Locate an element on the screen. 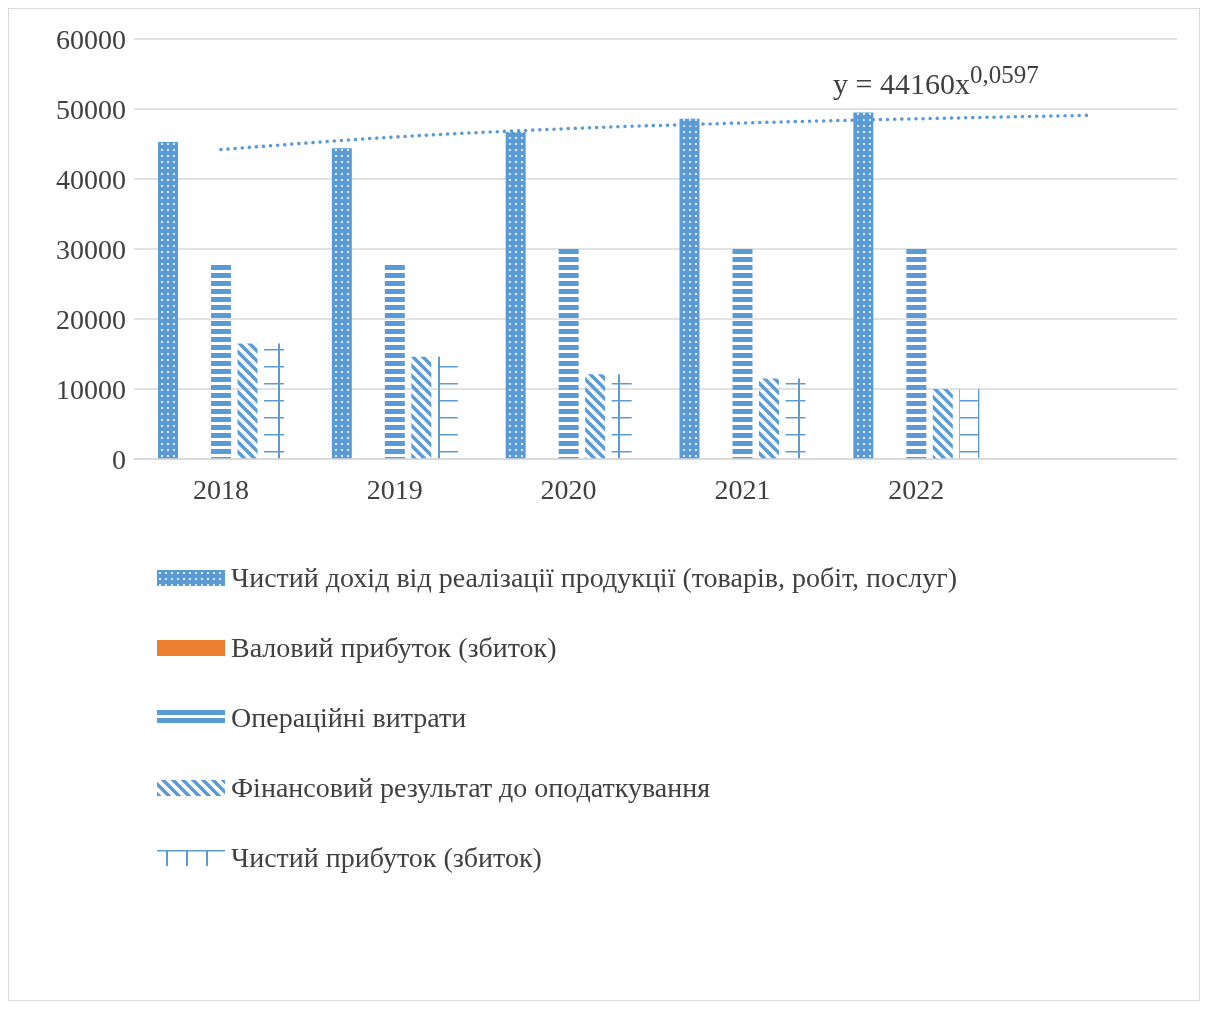  y-tick-label: 0 is located at coordinates (119, 459).